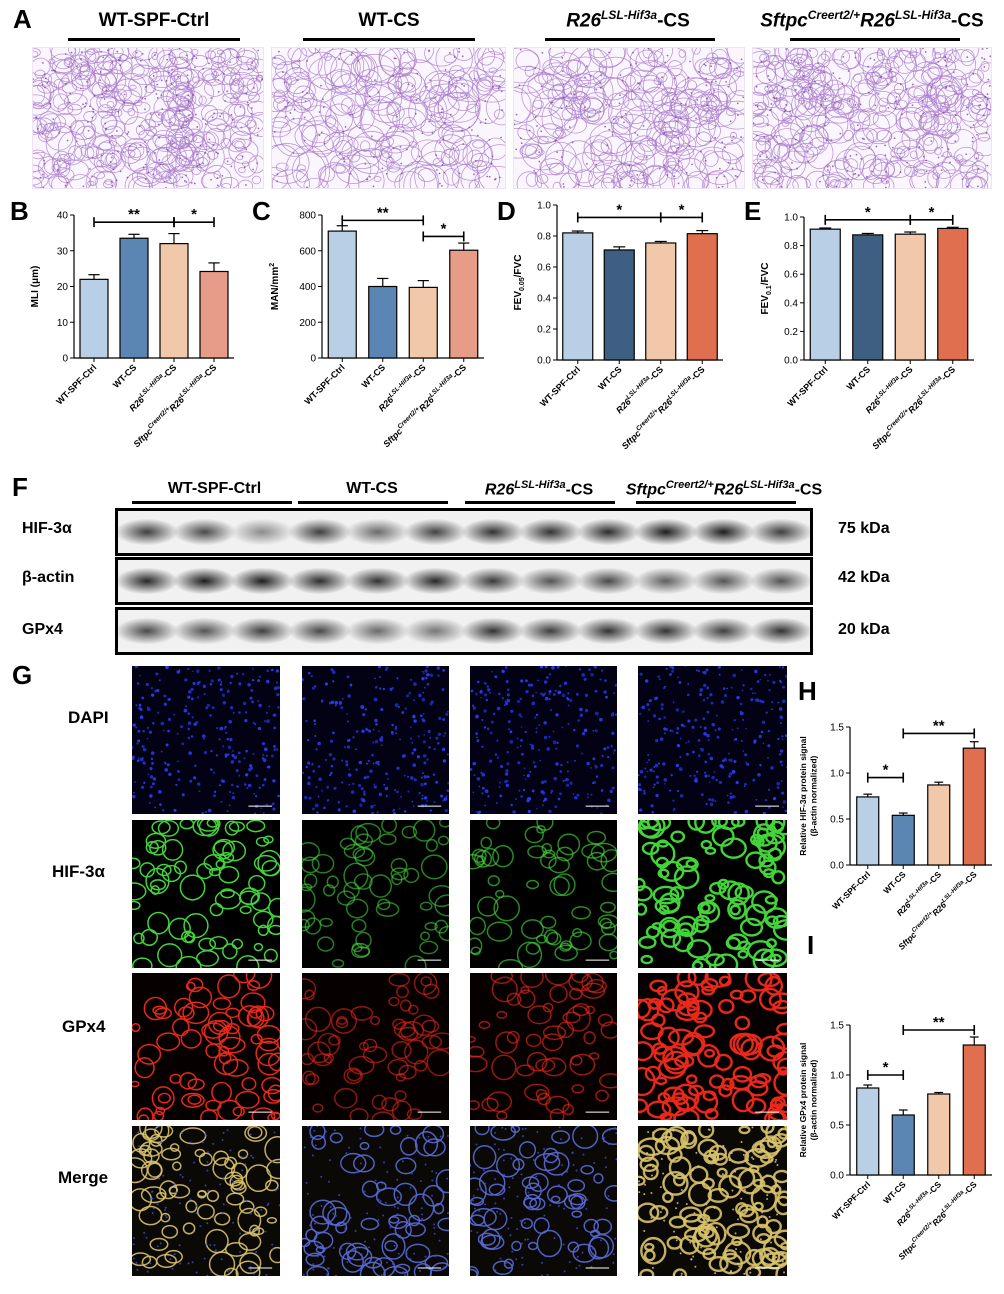  Describe the element at coordinates (539, 489) in the screenshot. I see `wb-group-header-r26: R26LSL-Hif3a-CS` at that location.